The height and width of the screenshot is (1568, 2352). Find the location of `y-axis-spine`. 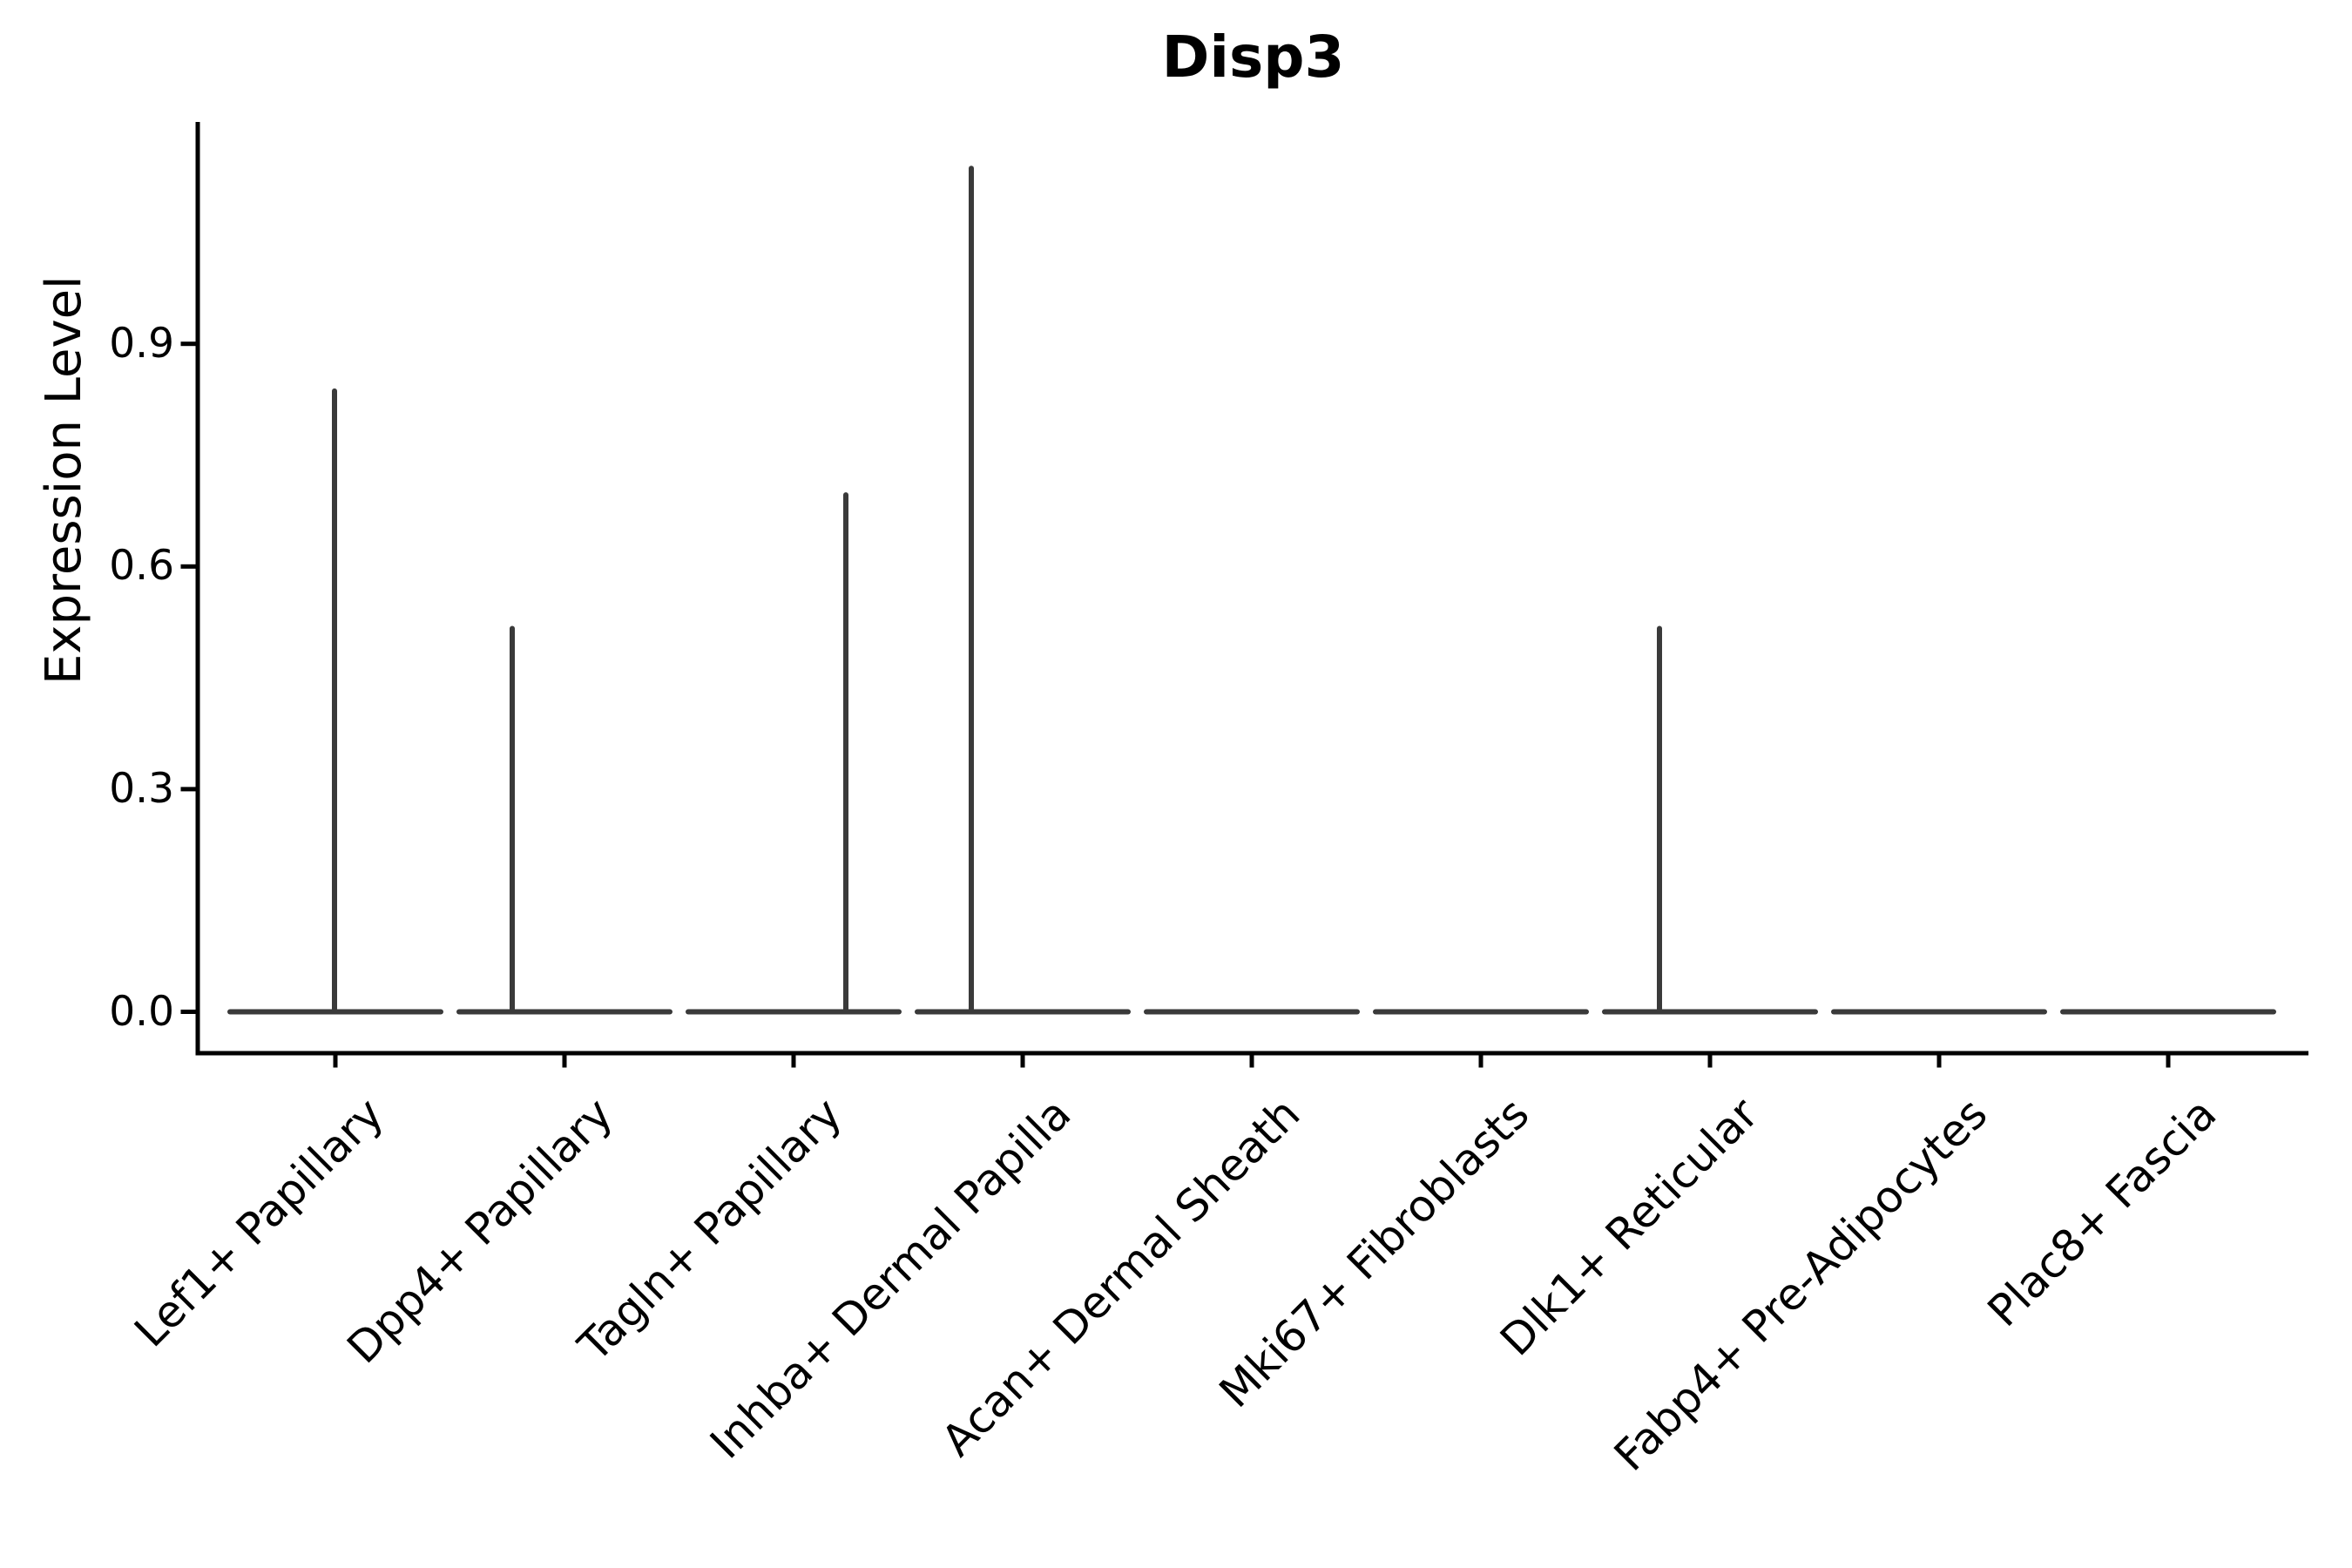

y-axis-spine is located at coordinates (198, 589).